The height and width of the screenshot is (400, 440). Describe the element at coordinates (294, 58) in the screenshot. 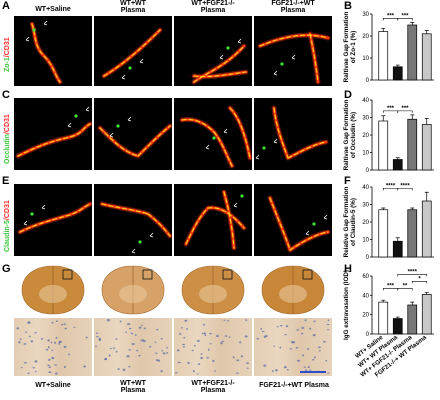

I see `vessel-red` at that location.